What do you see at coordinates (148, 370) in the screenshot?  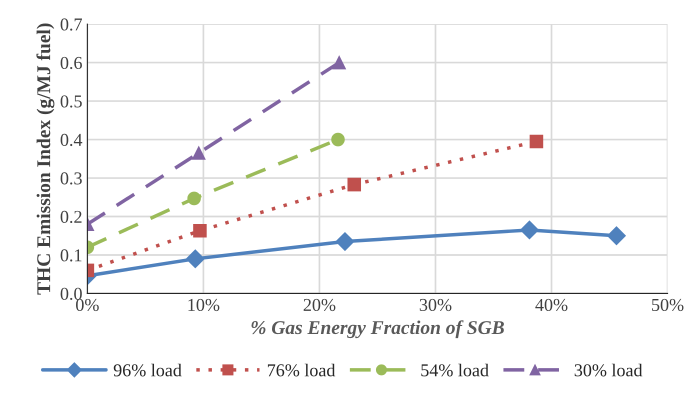 I see `legend-label: 96% load` at bounding box center [148, 370].